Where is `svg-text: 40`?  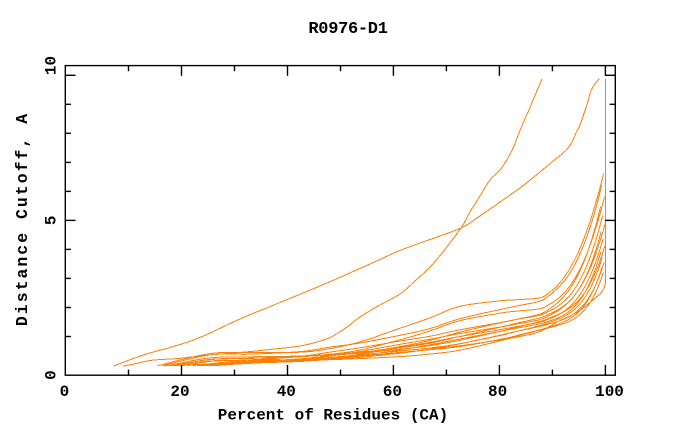 svg-text: 40 is located at coordinates (286, 392).